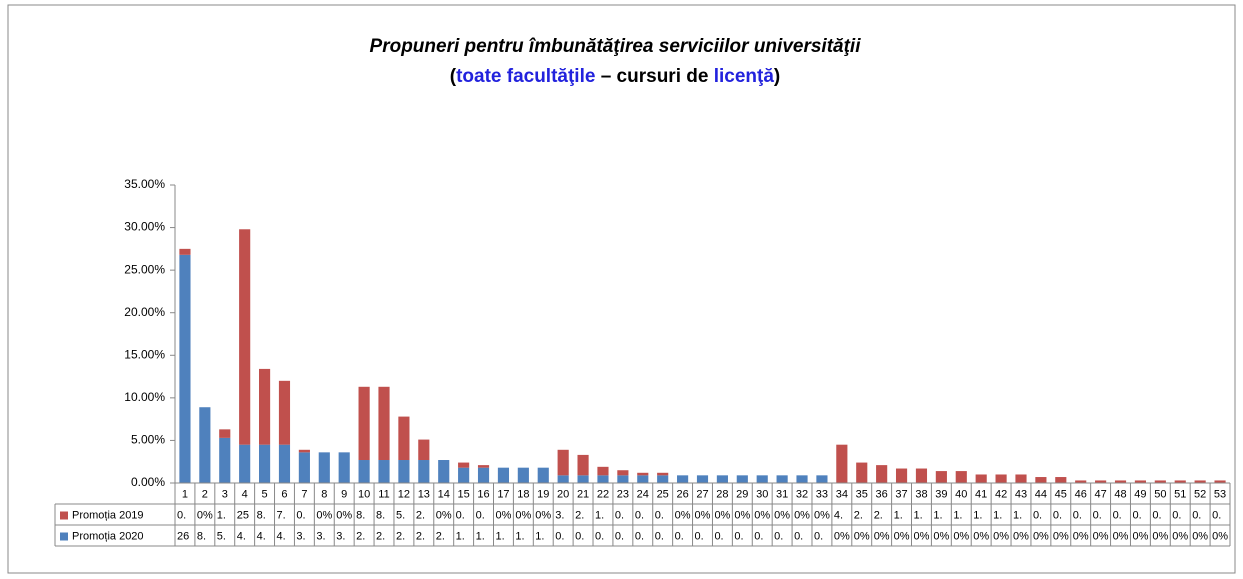 The height and width of the screenshot is (579, 1243). I want to click on x-tick-label: 46, so click(1081, 494).